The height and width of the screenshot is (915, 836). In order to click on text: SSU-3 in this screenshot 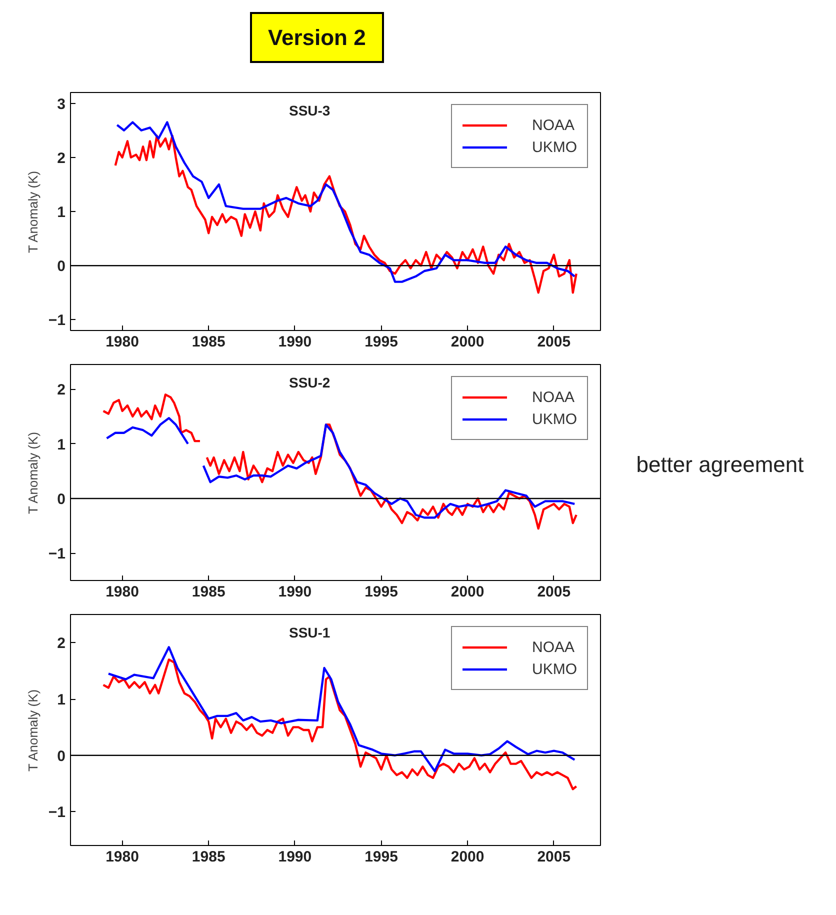, I will do `click(309, 110)`.